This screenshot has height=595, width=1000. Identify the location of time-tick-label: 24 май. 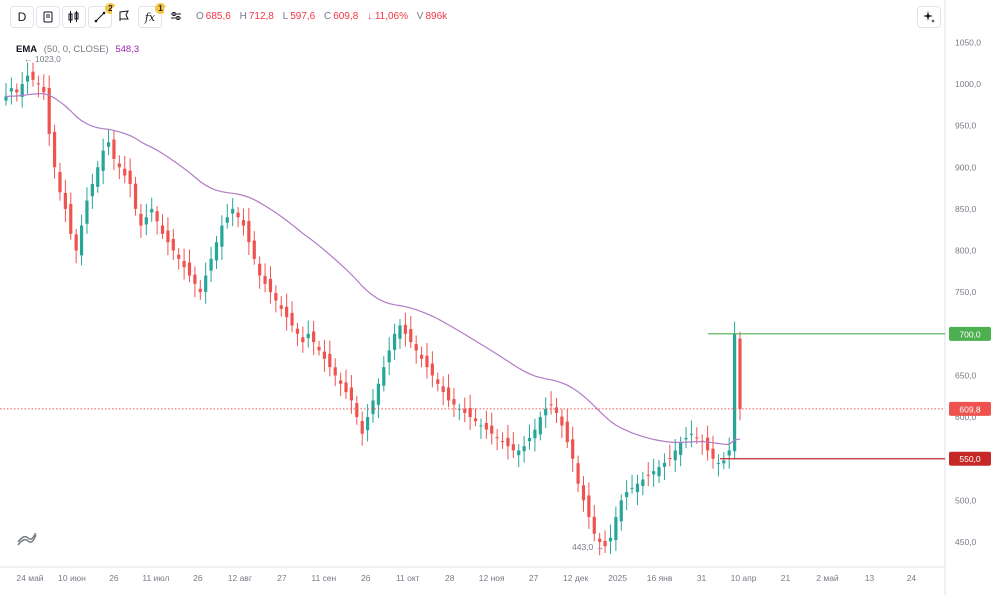
(29, 578).